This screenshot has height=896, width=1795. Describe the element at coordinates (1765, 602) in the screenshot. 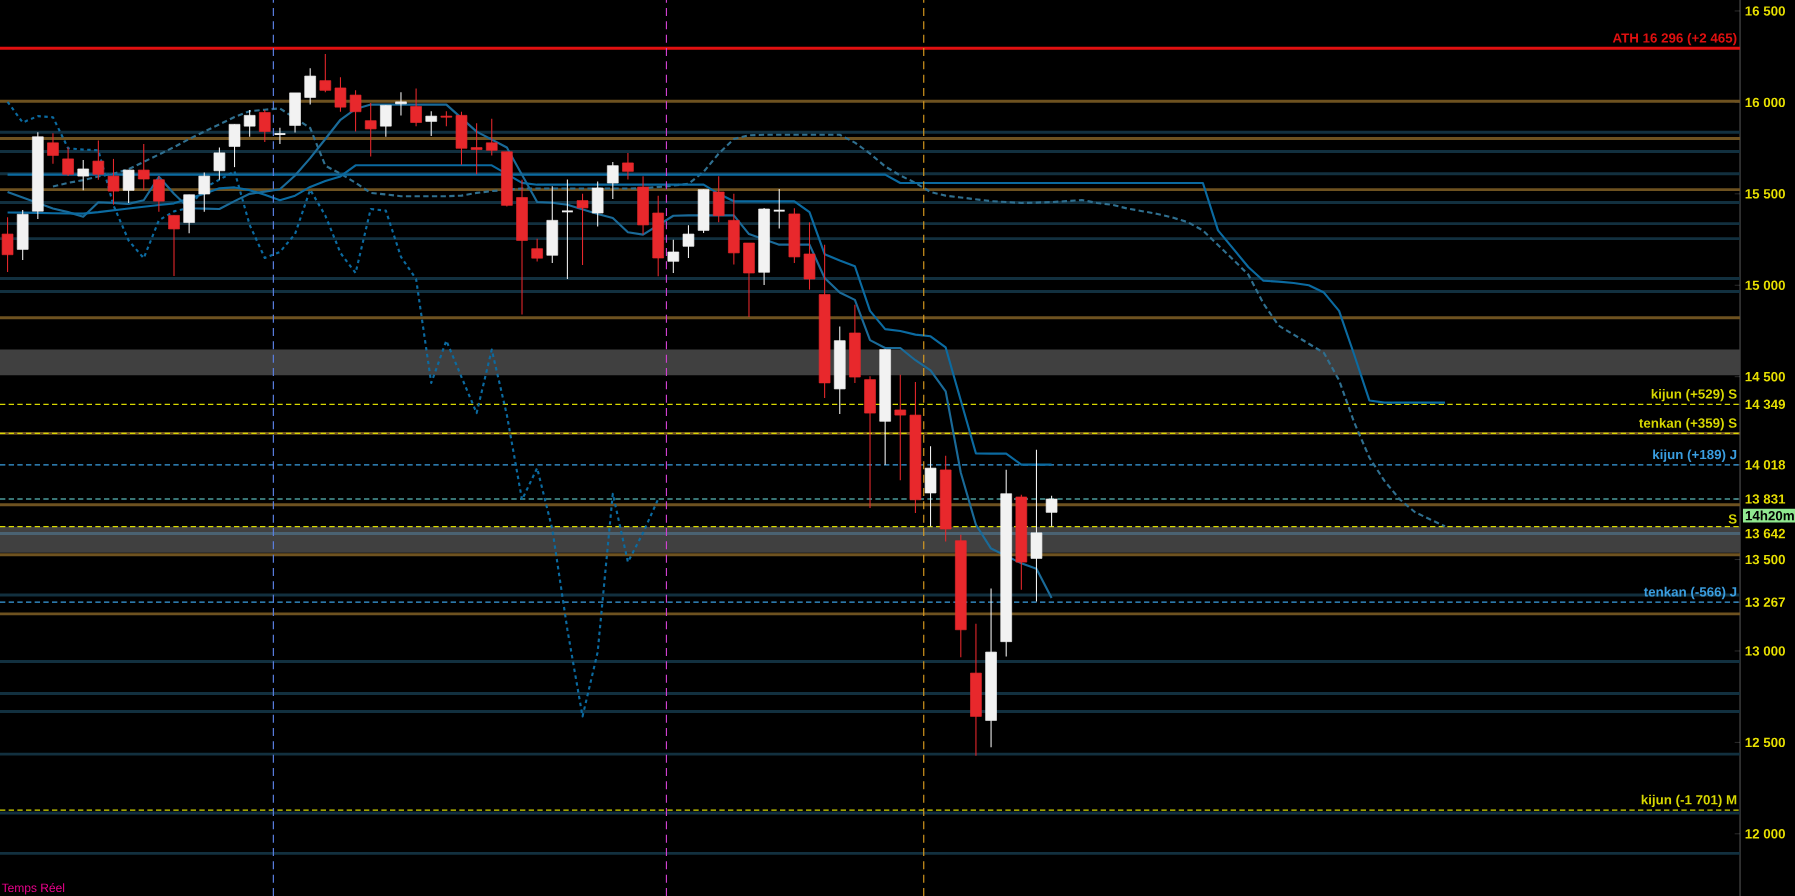

I see `y-tick-label: 13 267` at that location.